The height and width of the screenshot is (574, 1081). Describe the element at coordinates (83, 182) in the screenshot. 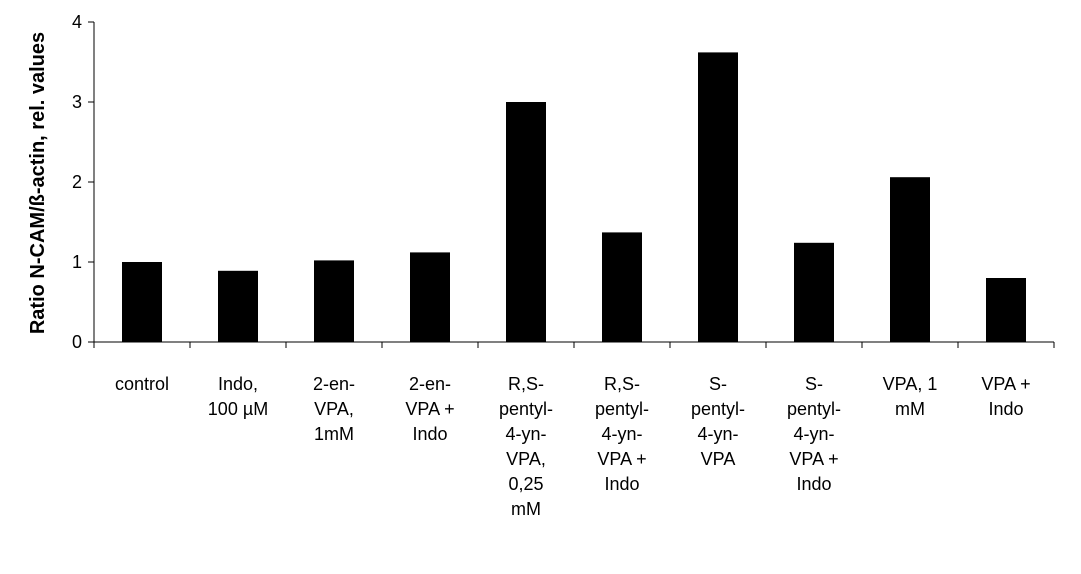

I see `y-ticks: 0 1 2 3 4` at that location.